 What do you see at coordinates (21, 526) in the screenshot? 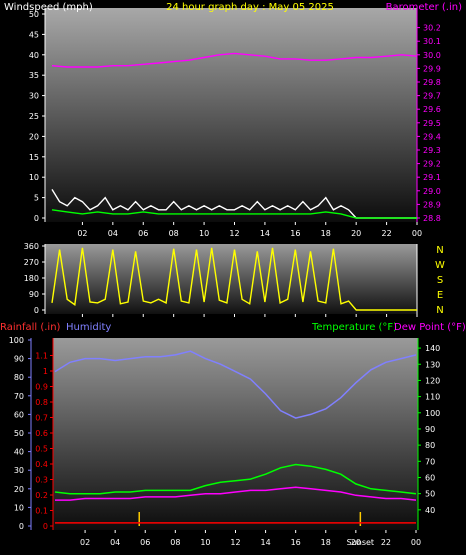
I see `humidity-tick-label-0: 0` at bounding box center [21, 526].